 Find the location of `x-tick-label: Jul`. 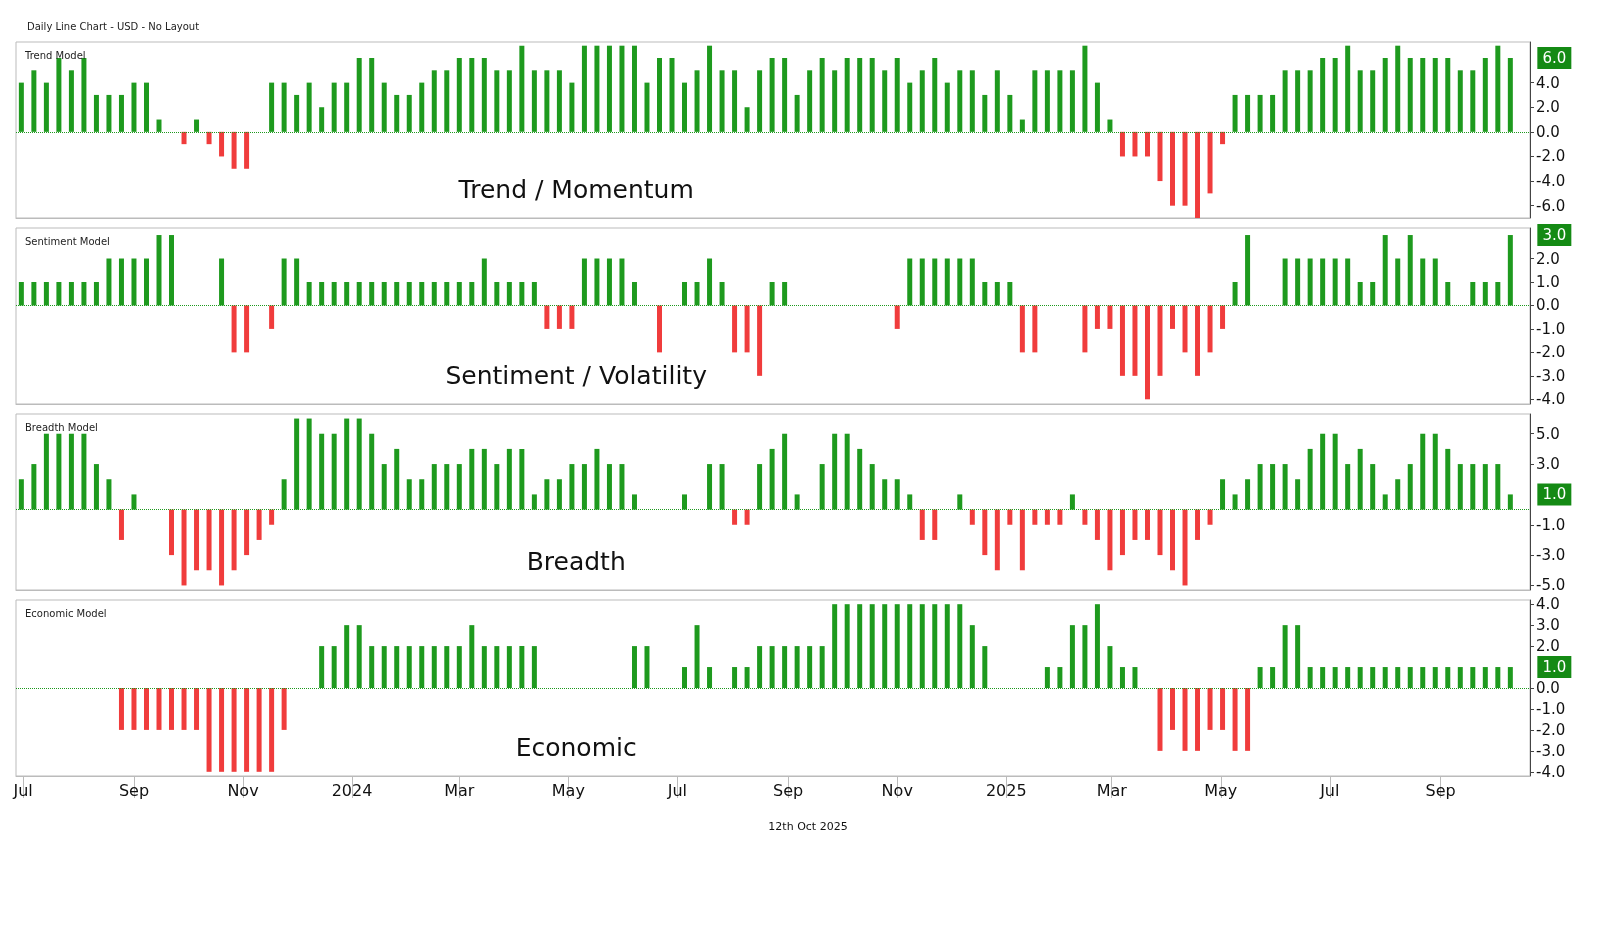

x-tick-label: Jul is located at coordinates (677, 790).